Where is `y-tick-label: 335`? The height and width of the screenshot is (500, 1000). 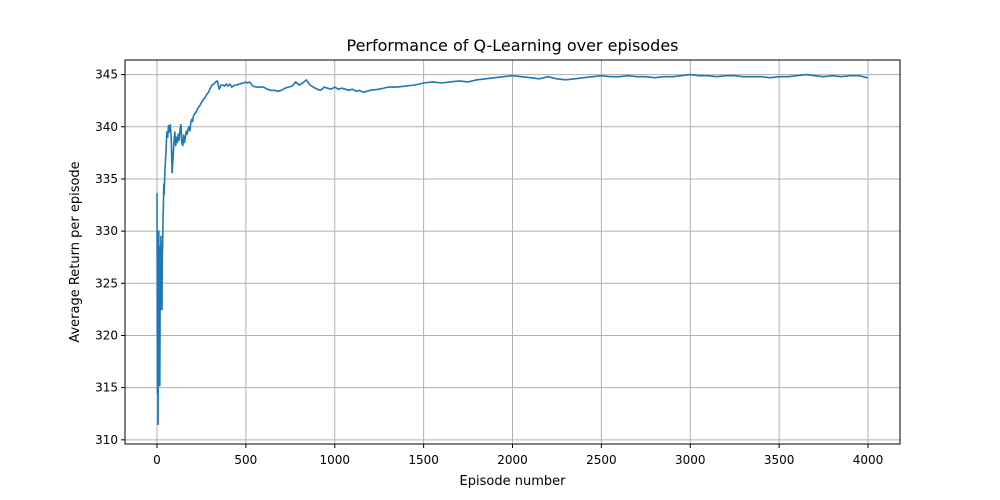
y-tick-label: 335 is located at coordinates (106, 179).